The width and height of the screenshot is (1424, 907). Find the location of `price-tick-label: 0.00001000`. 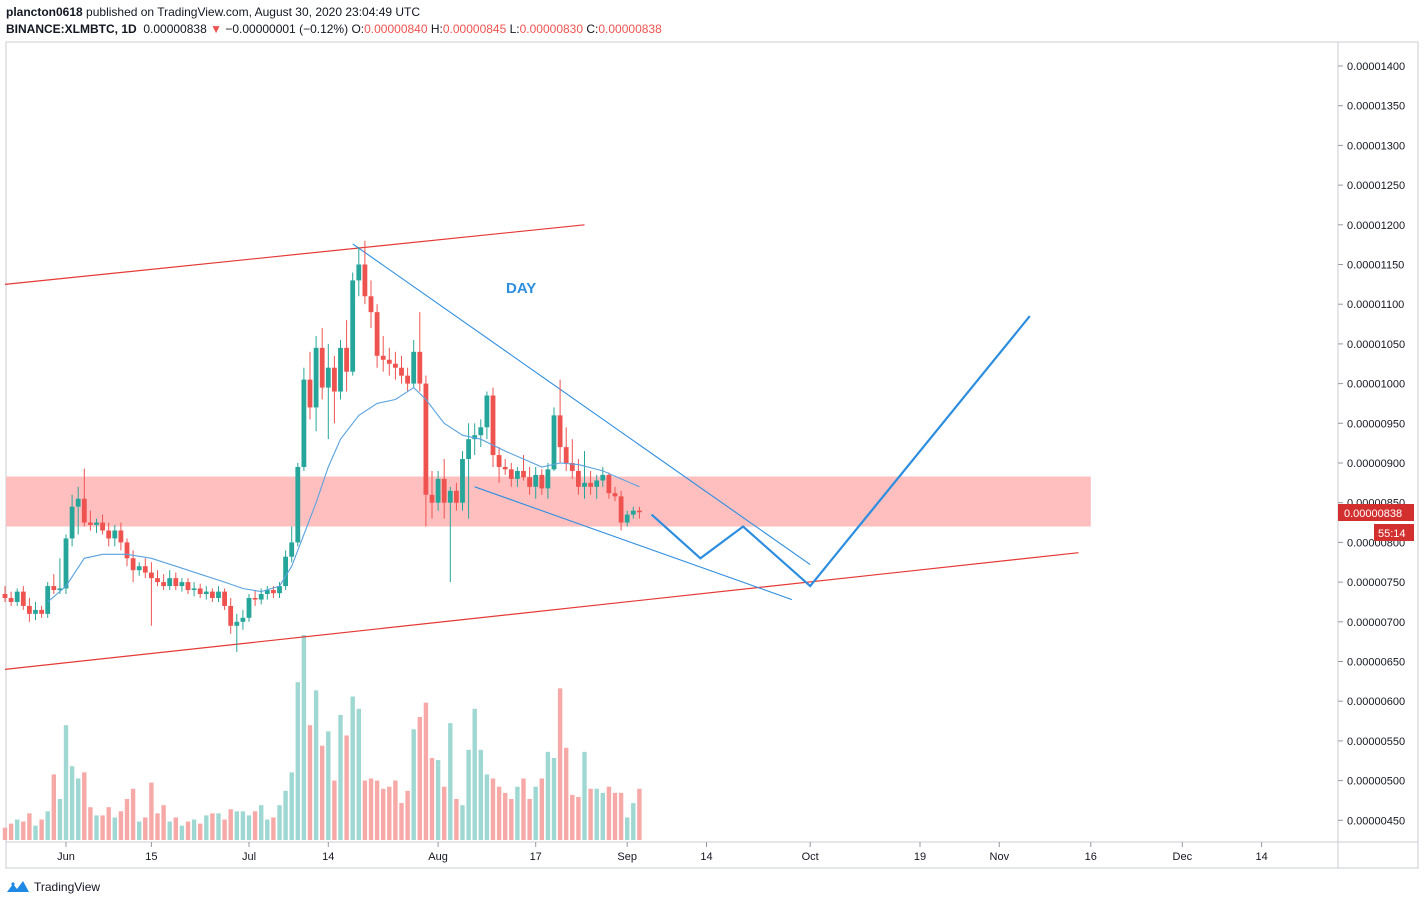

price-tick-label: 0.00001000 is located at coordinates (1376, 385).